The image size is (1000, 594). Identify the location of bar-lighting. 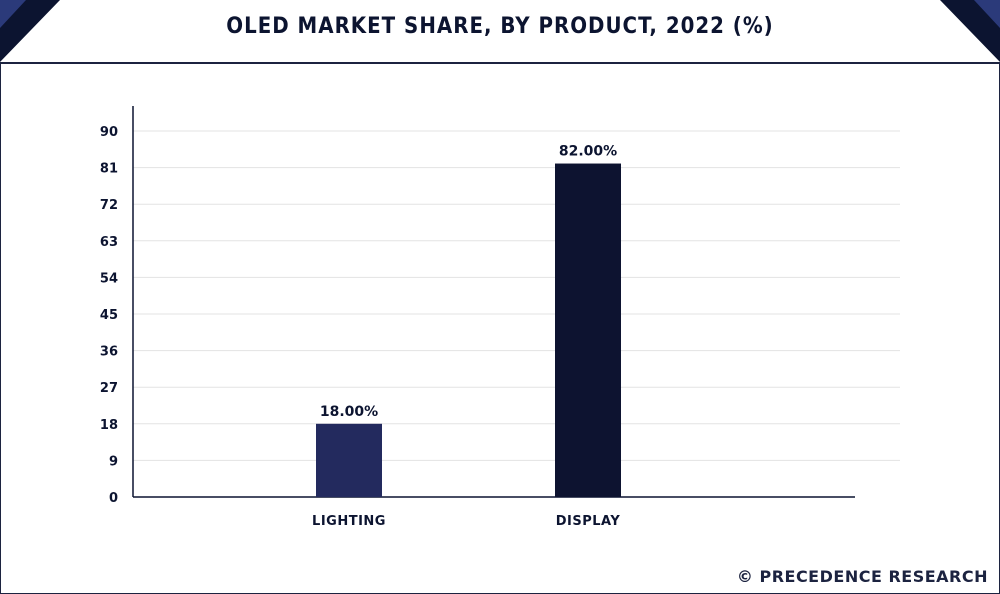
(349, 460).